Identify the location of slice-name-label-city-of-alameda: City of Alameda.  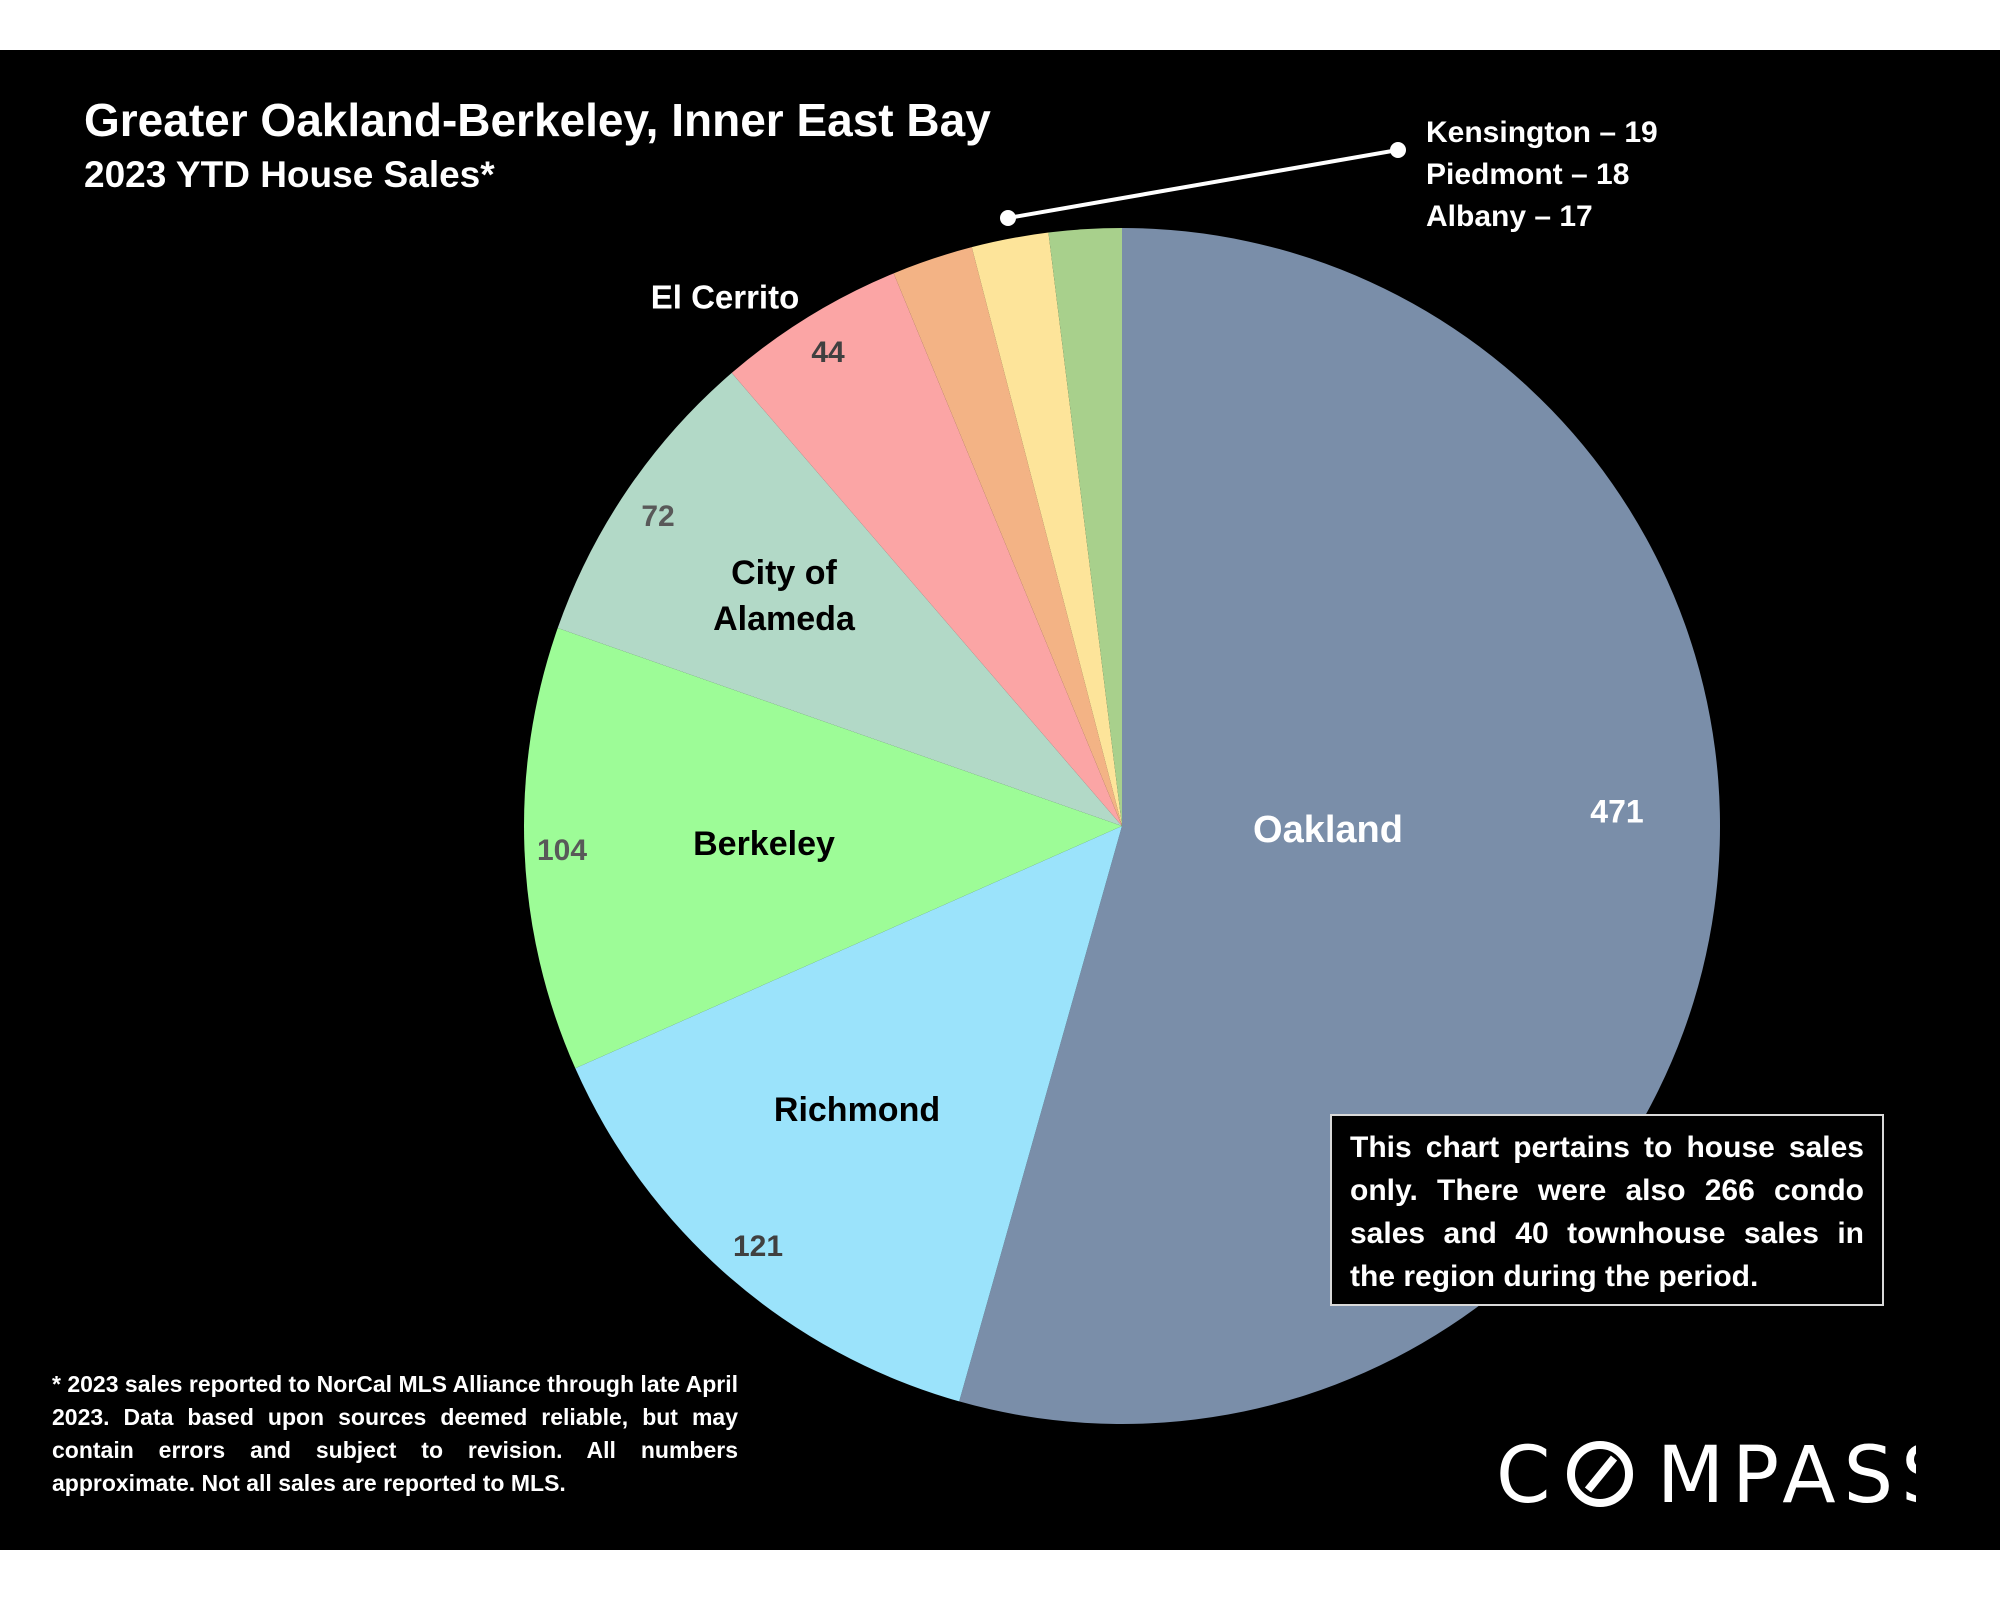
(784, 596).